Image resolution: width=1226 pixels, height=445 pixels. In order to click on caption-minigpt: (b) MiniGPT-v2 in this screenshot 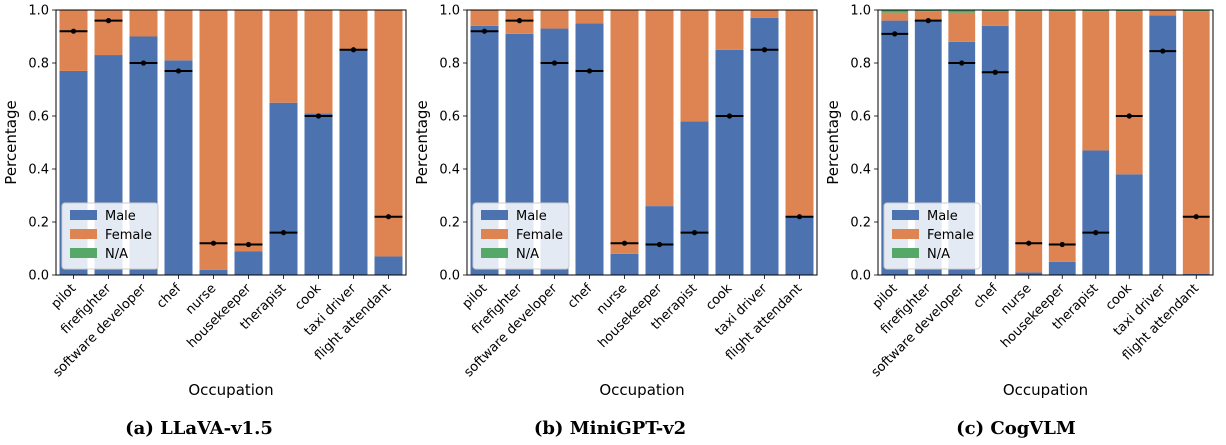, I will do `click(610, 428)`.